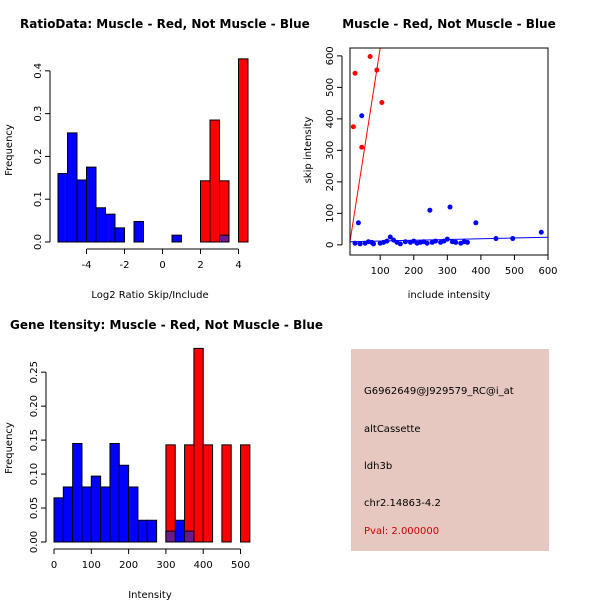 Image resolution: width=600 pixels, height=600 pixels. I want to click on y-tick-label: 0.25, so click(34, 372).